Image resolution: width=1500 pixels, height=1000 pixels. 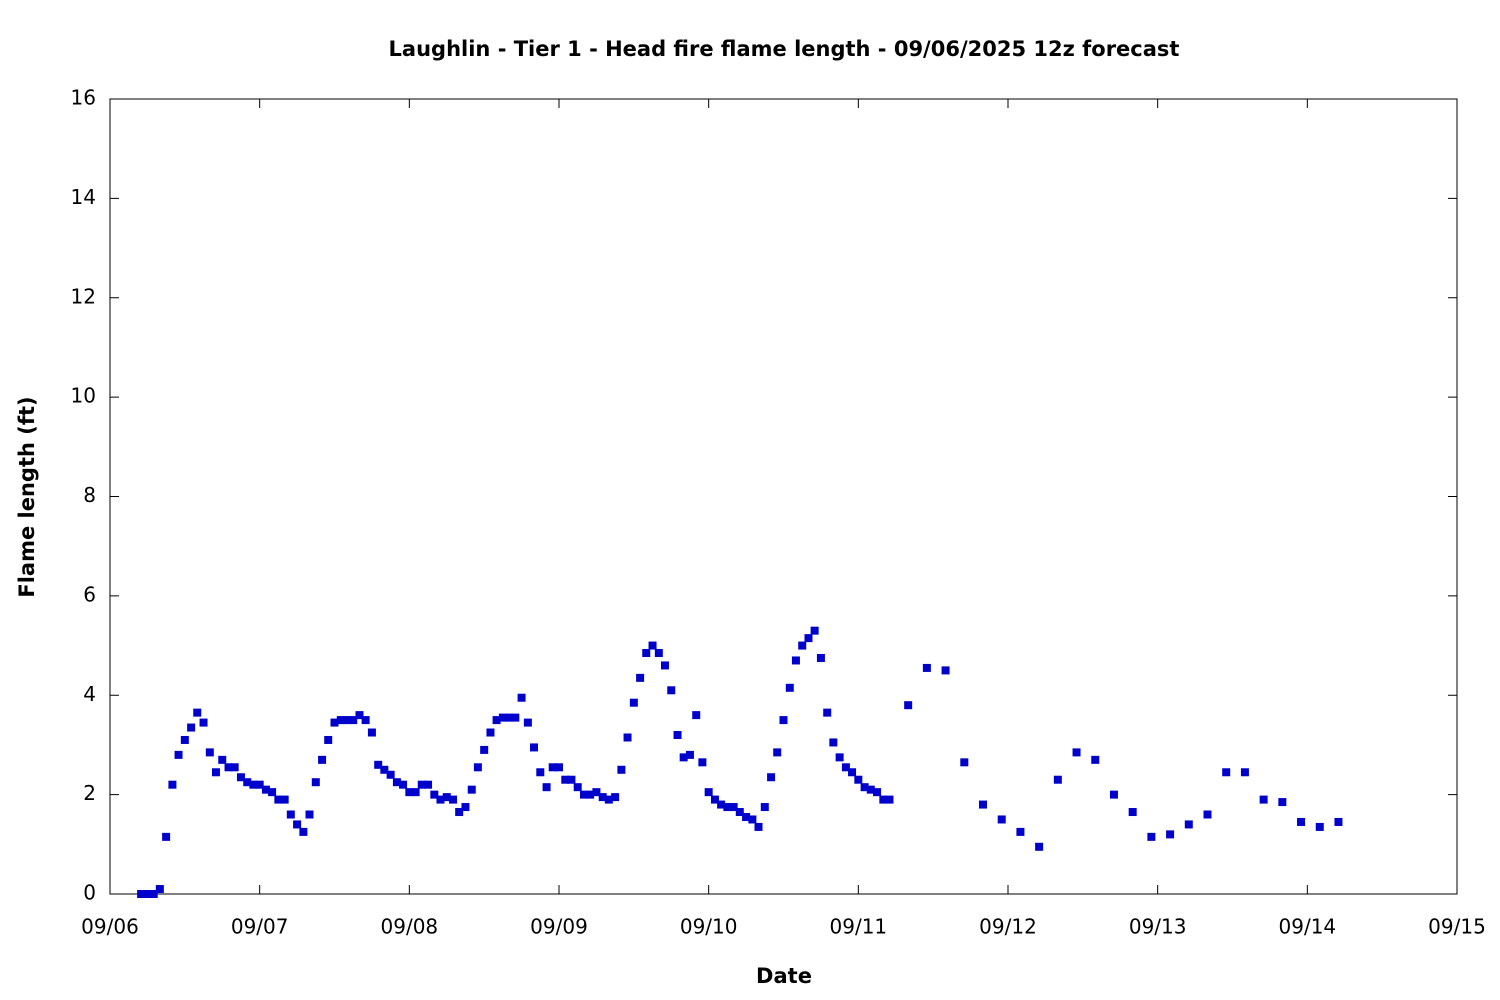 What do you see at coordinates (89, 495) in the screenshot?
I see `y-tick-label: 8` at bounding box center [89, 495].